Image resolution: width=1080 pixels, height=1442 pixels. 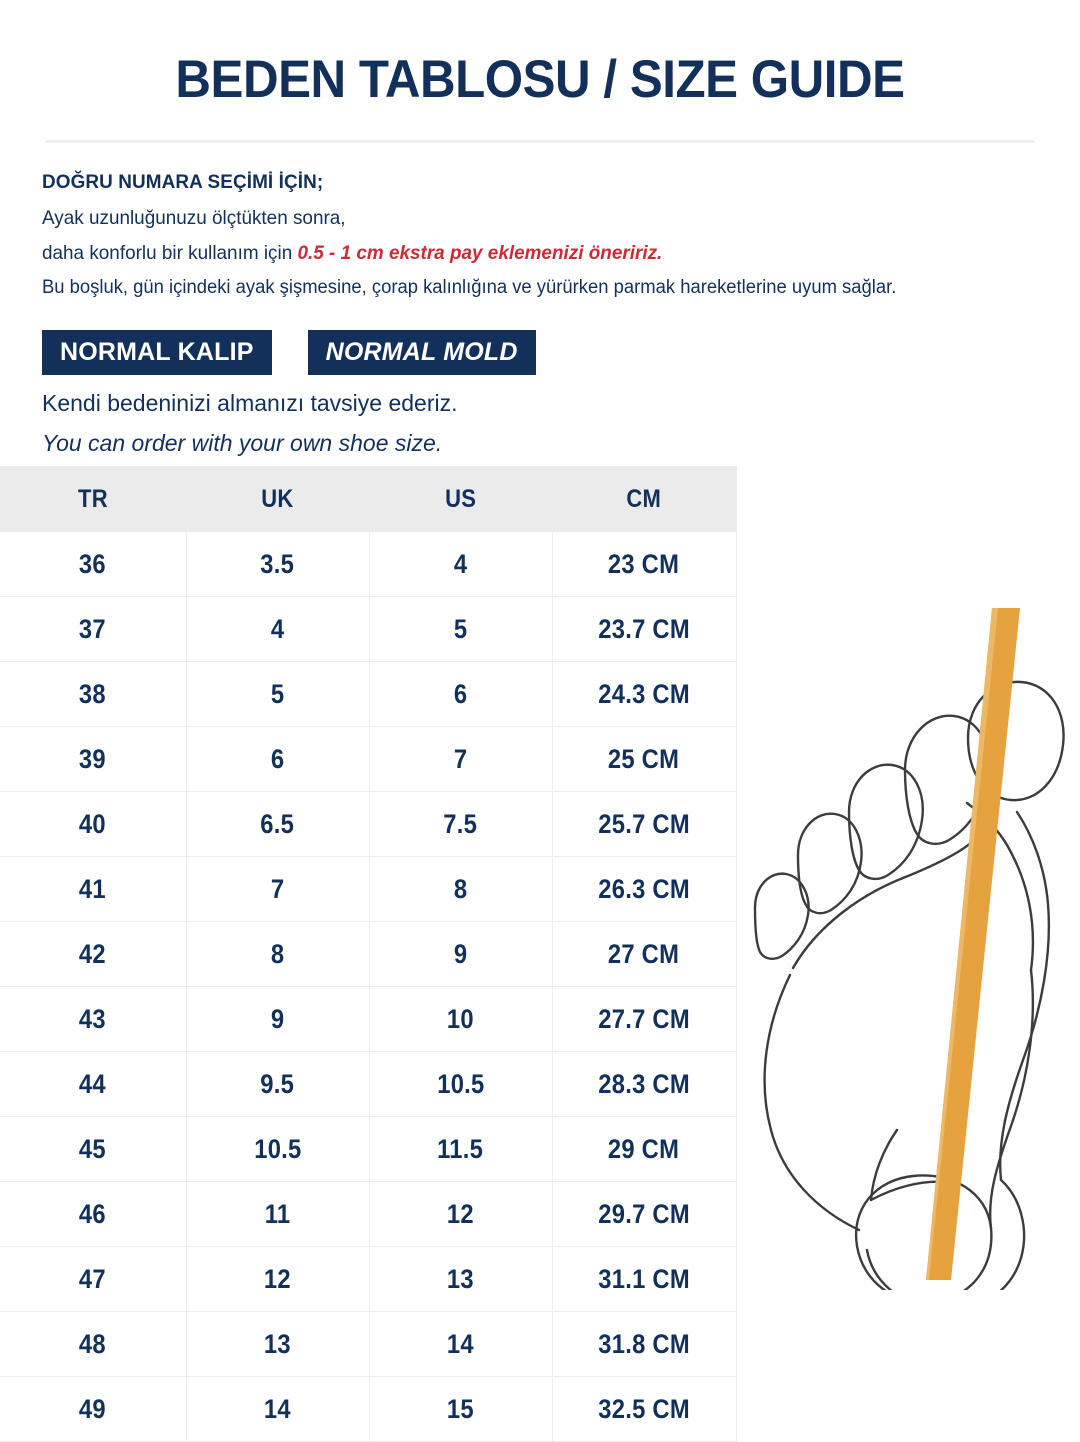 I want to click on cell-cm: 23 CM, so click(x=644, y=564).